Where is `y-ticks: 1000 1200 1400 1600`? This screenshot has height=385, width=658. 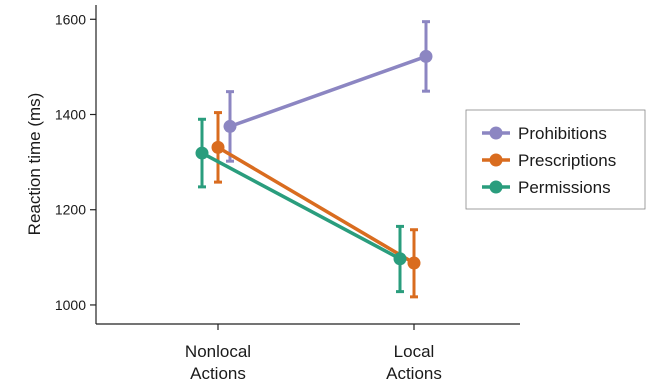
y-ticks: 1000 1200 1400 1600 is located at coordinates (75, 162).